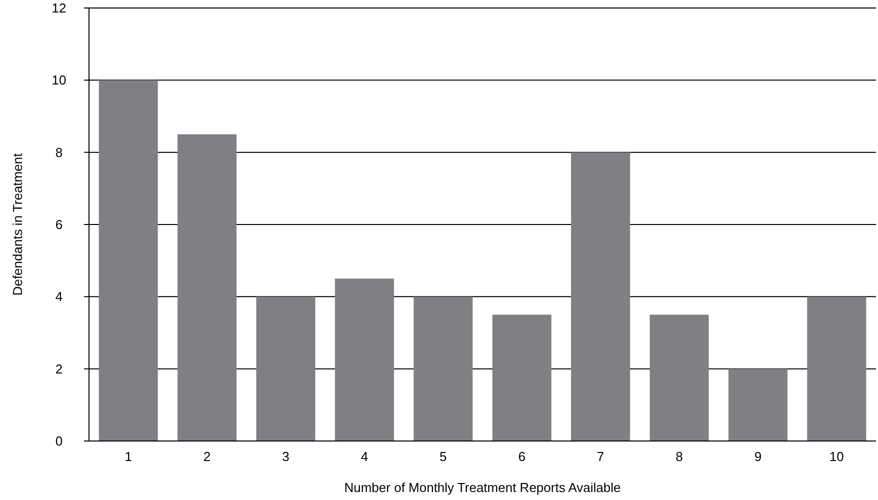 The width and height of the screenshot is (878, 500). I want to click on x-tick-label: 4, so click(364, 456).